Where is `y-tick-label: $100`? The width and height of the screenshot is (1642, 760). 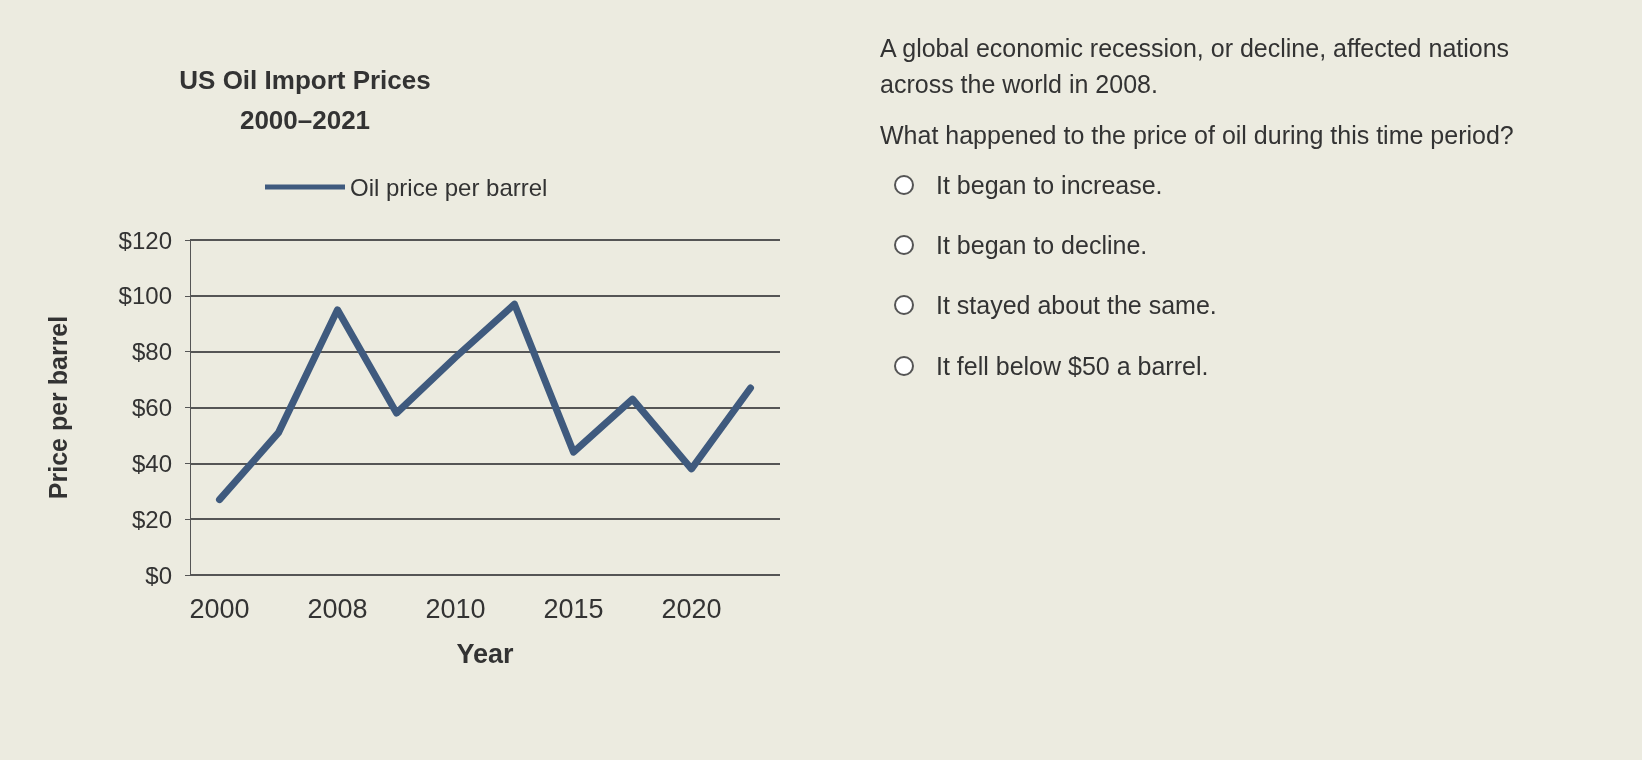
y-tick-label: $100 is located at coordinates (145, 296).